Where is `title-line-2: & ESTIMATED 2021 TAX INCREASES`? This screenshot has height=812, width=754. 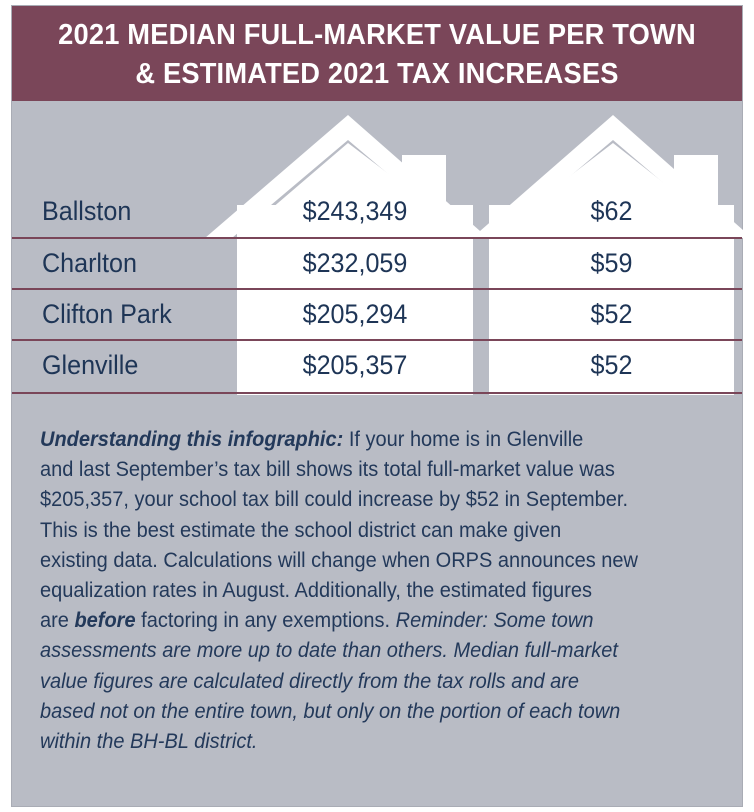
title-line-2: & ESTIMATED 2021 TAX INCREASES is located at coordinates (377, 74).